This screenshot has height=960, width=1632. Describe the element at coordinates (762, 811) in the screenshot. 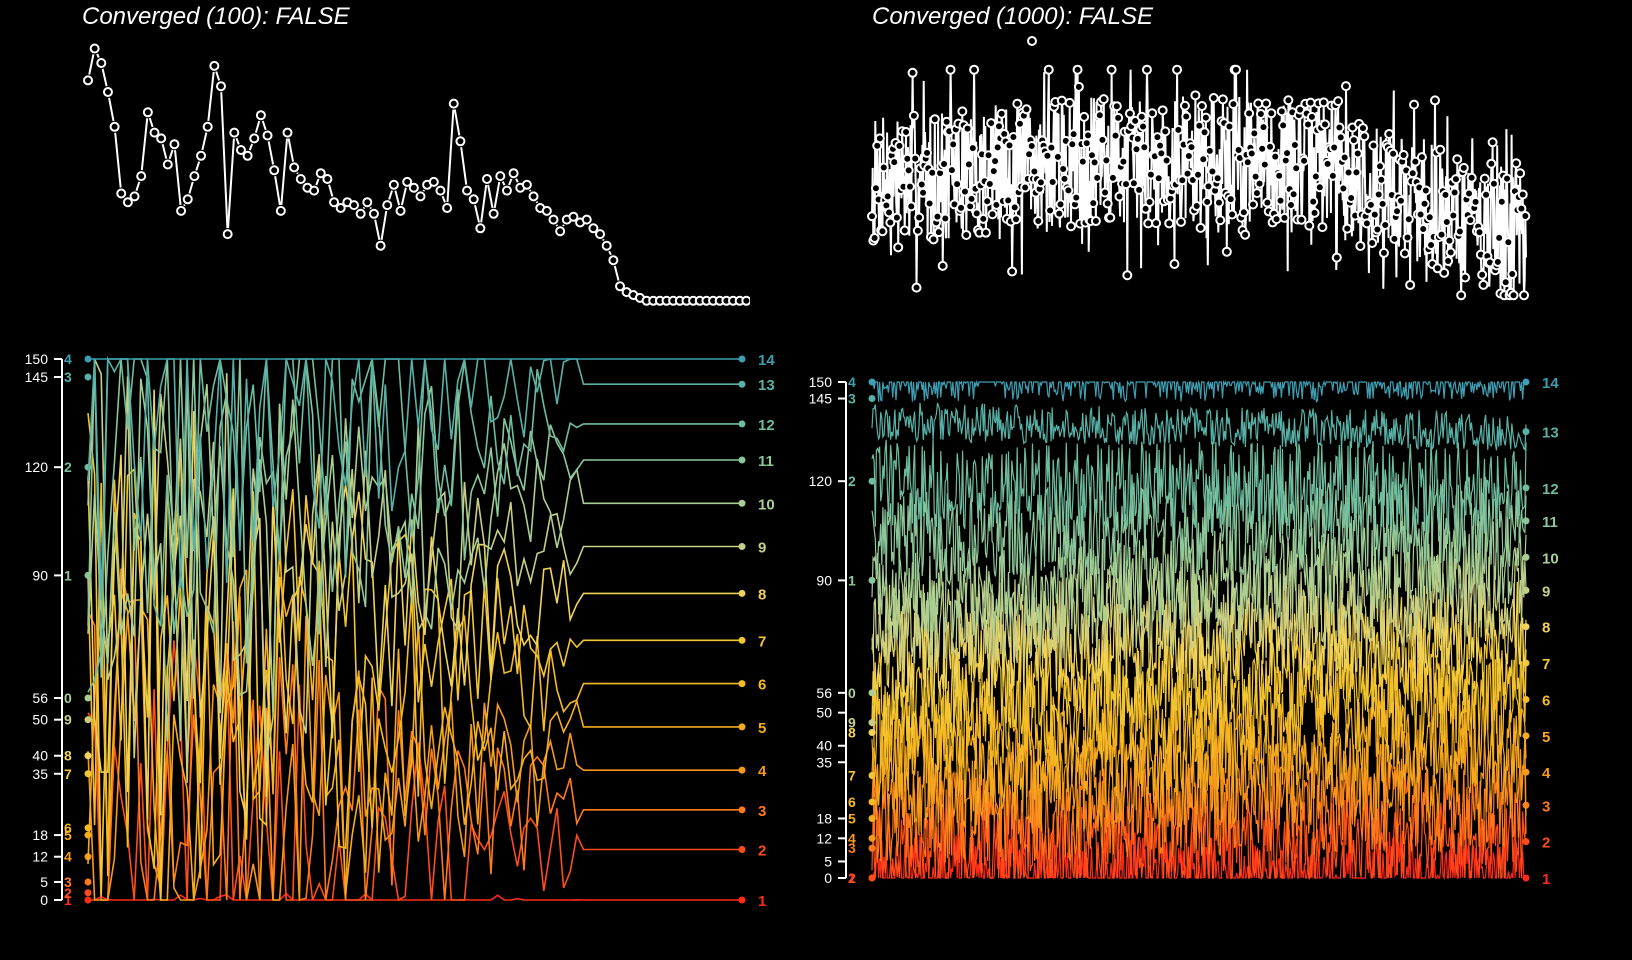

I see `series-end-label: 3` at that location.